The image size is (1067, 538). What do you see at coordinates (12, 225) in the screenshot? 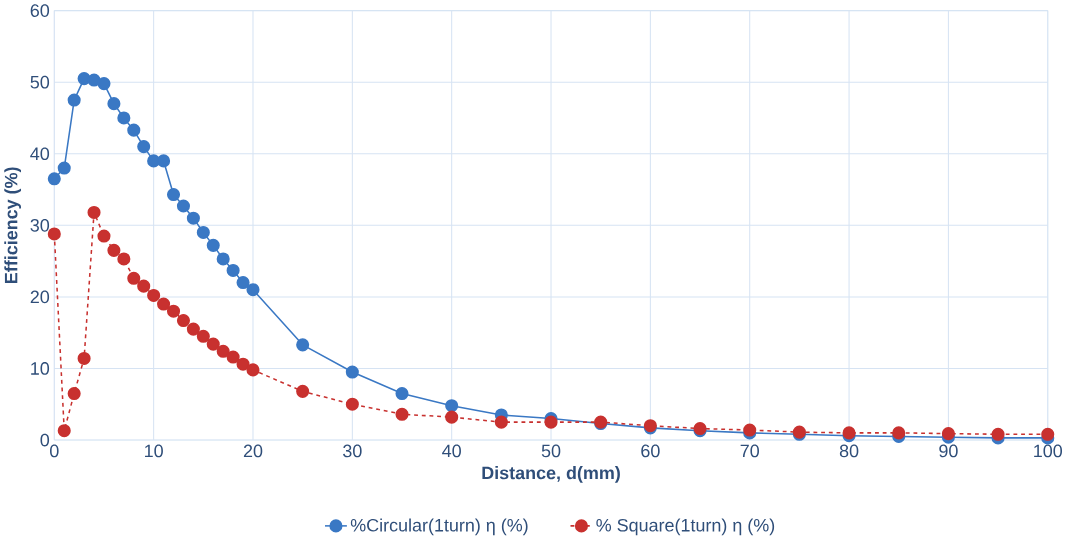
I see `y-axis-title: Efficiency (%)` at bounding box center [12, 225].